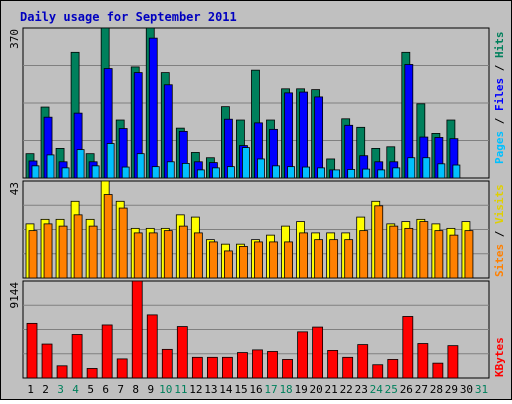 The image size is (512, 404). I want to click on day-label-29: 29, so click(451, 389).